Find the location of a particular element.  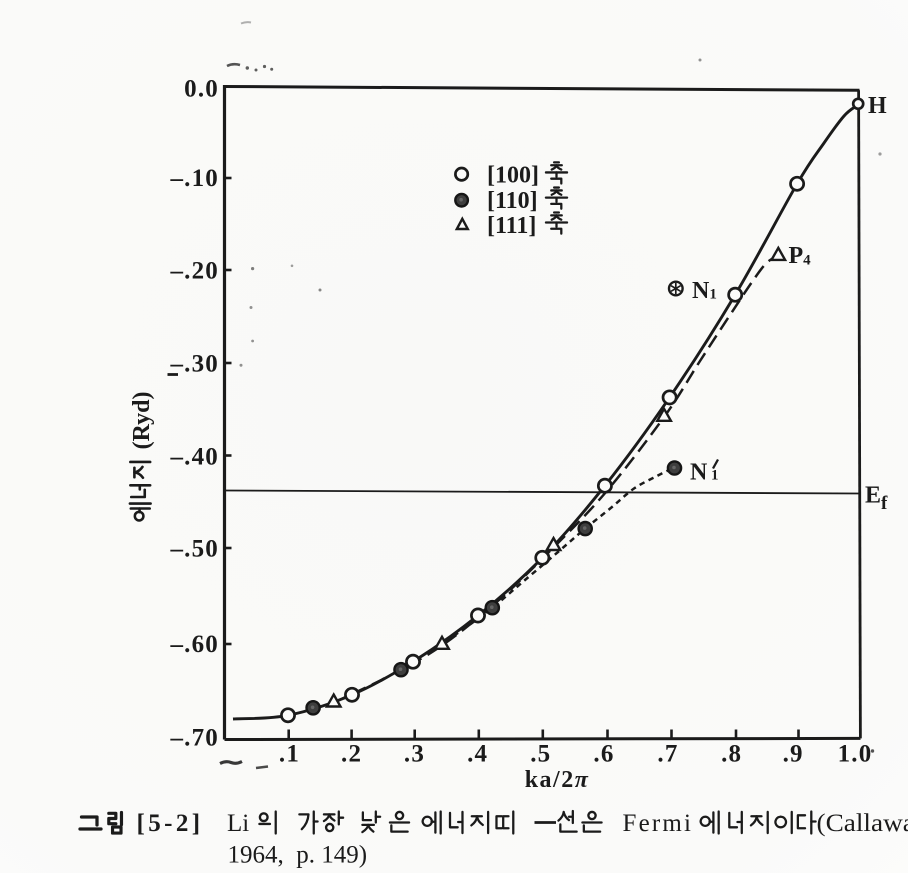

svg-text: –.50 is located at coordinates (194, 549).